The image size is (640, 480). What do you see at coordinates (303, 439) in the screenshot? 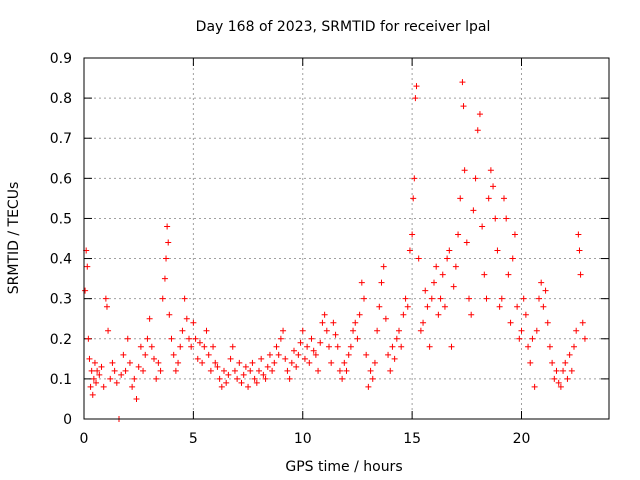
I see `x-tick-label: 10` at bounding box center [303, 439].